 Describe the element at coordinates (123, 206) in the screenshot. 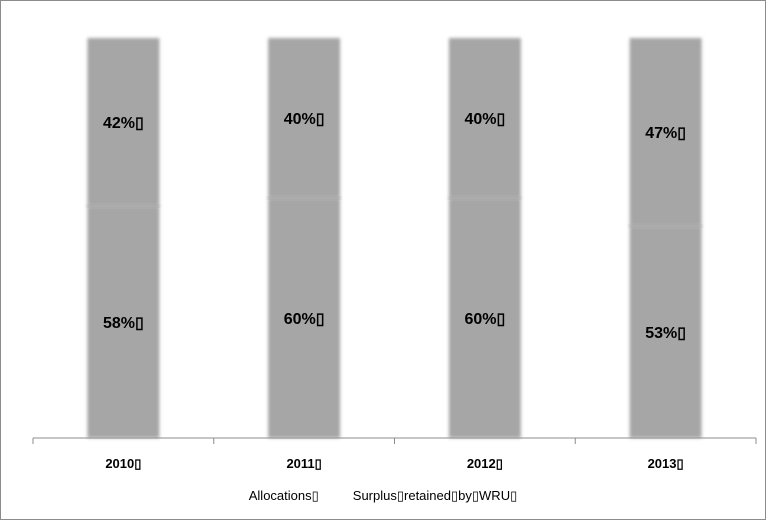

I see `segment-boundary-2010` at that location.